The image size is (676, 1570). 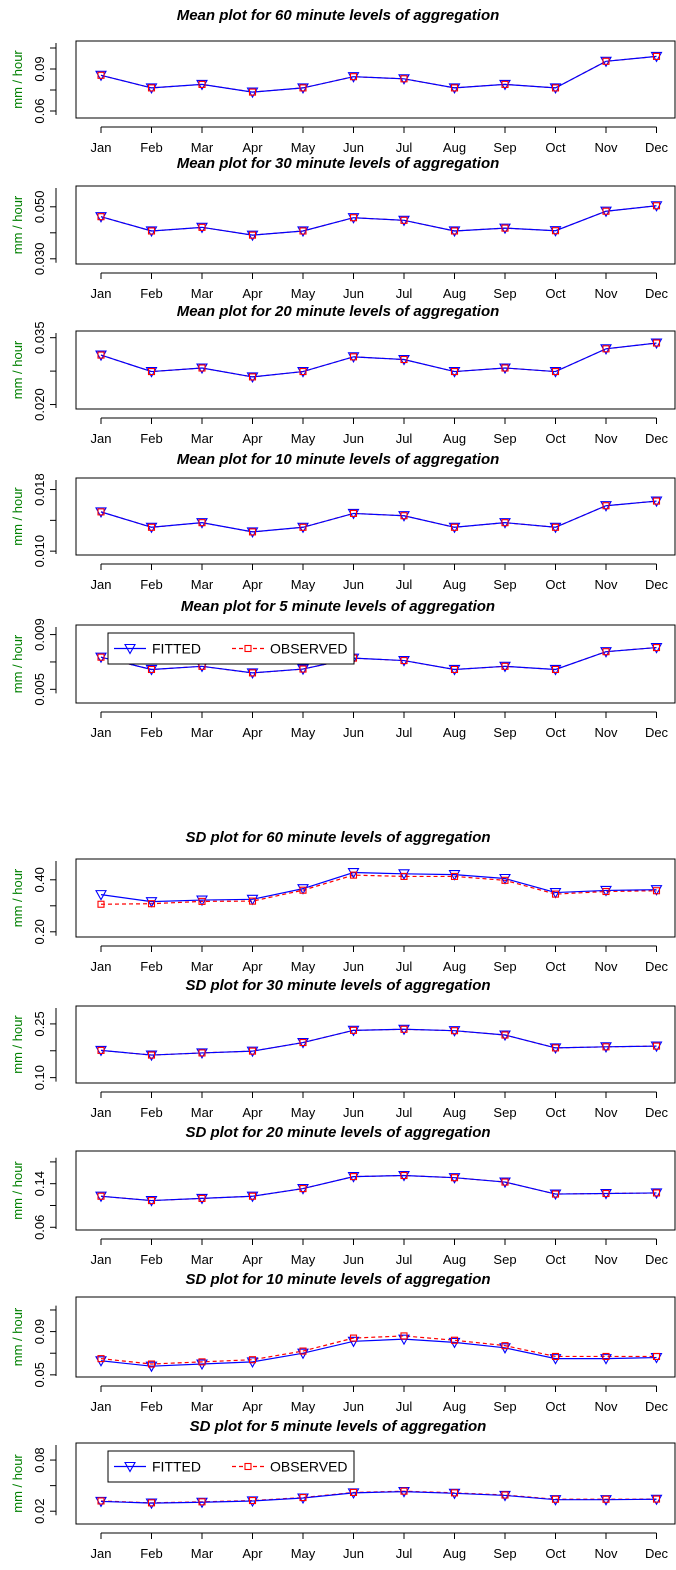 I want to click on legend-box, so click(x=231, y=648).